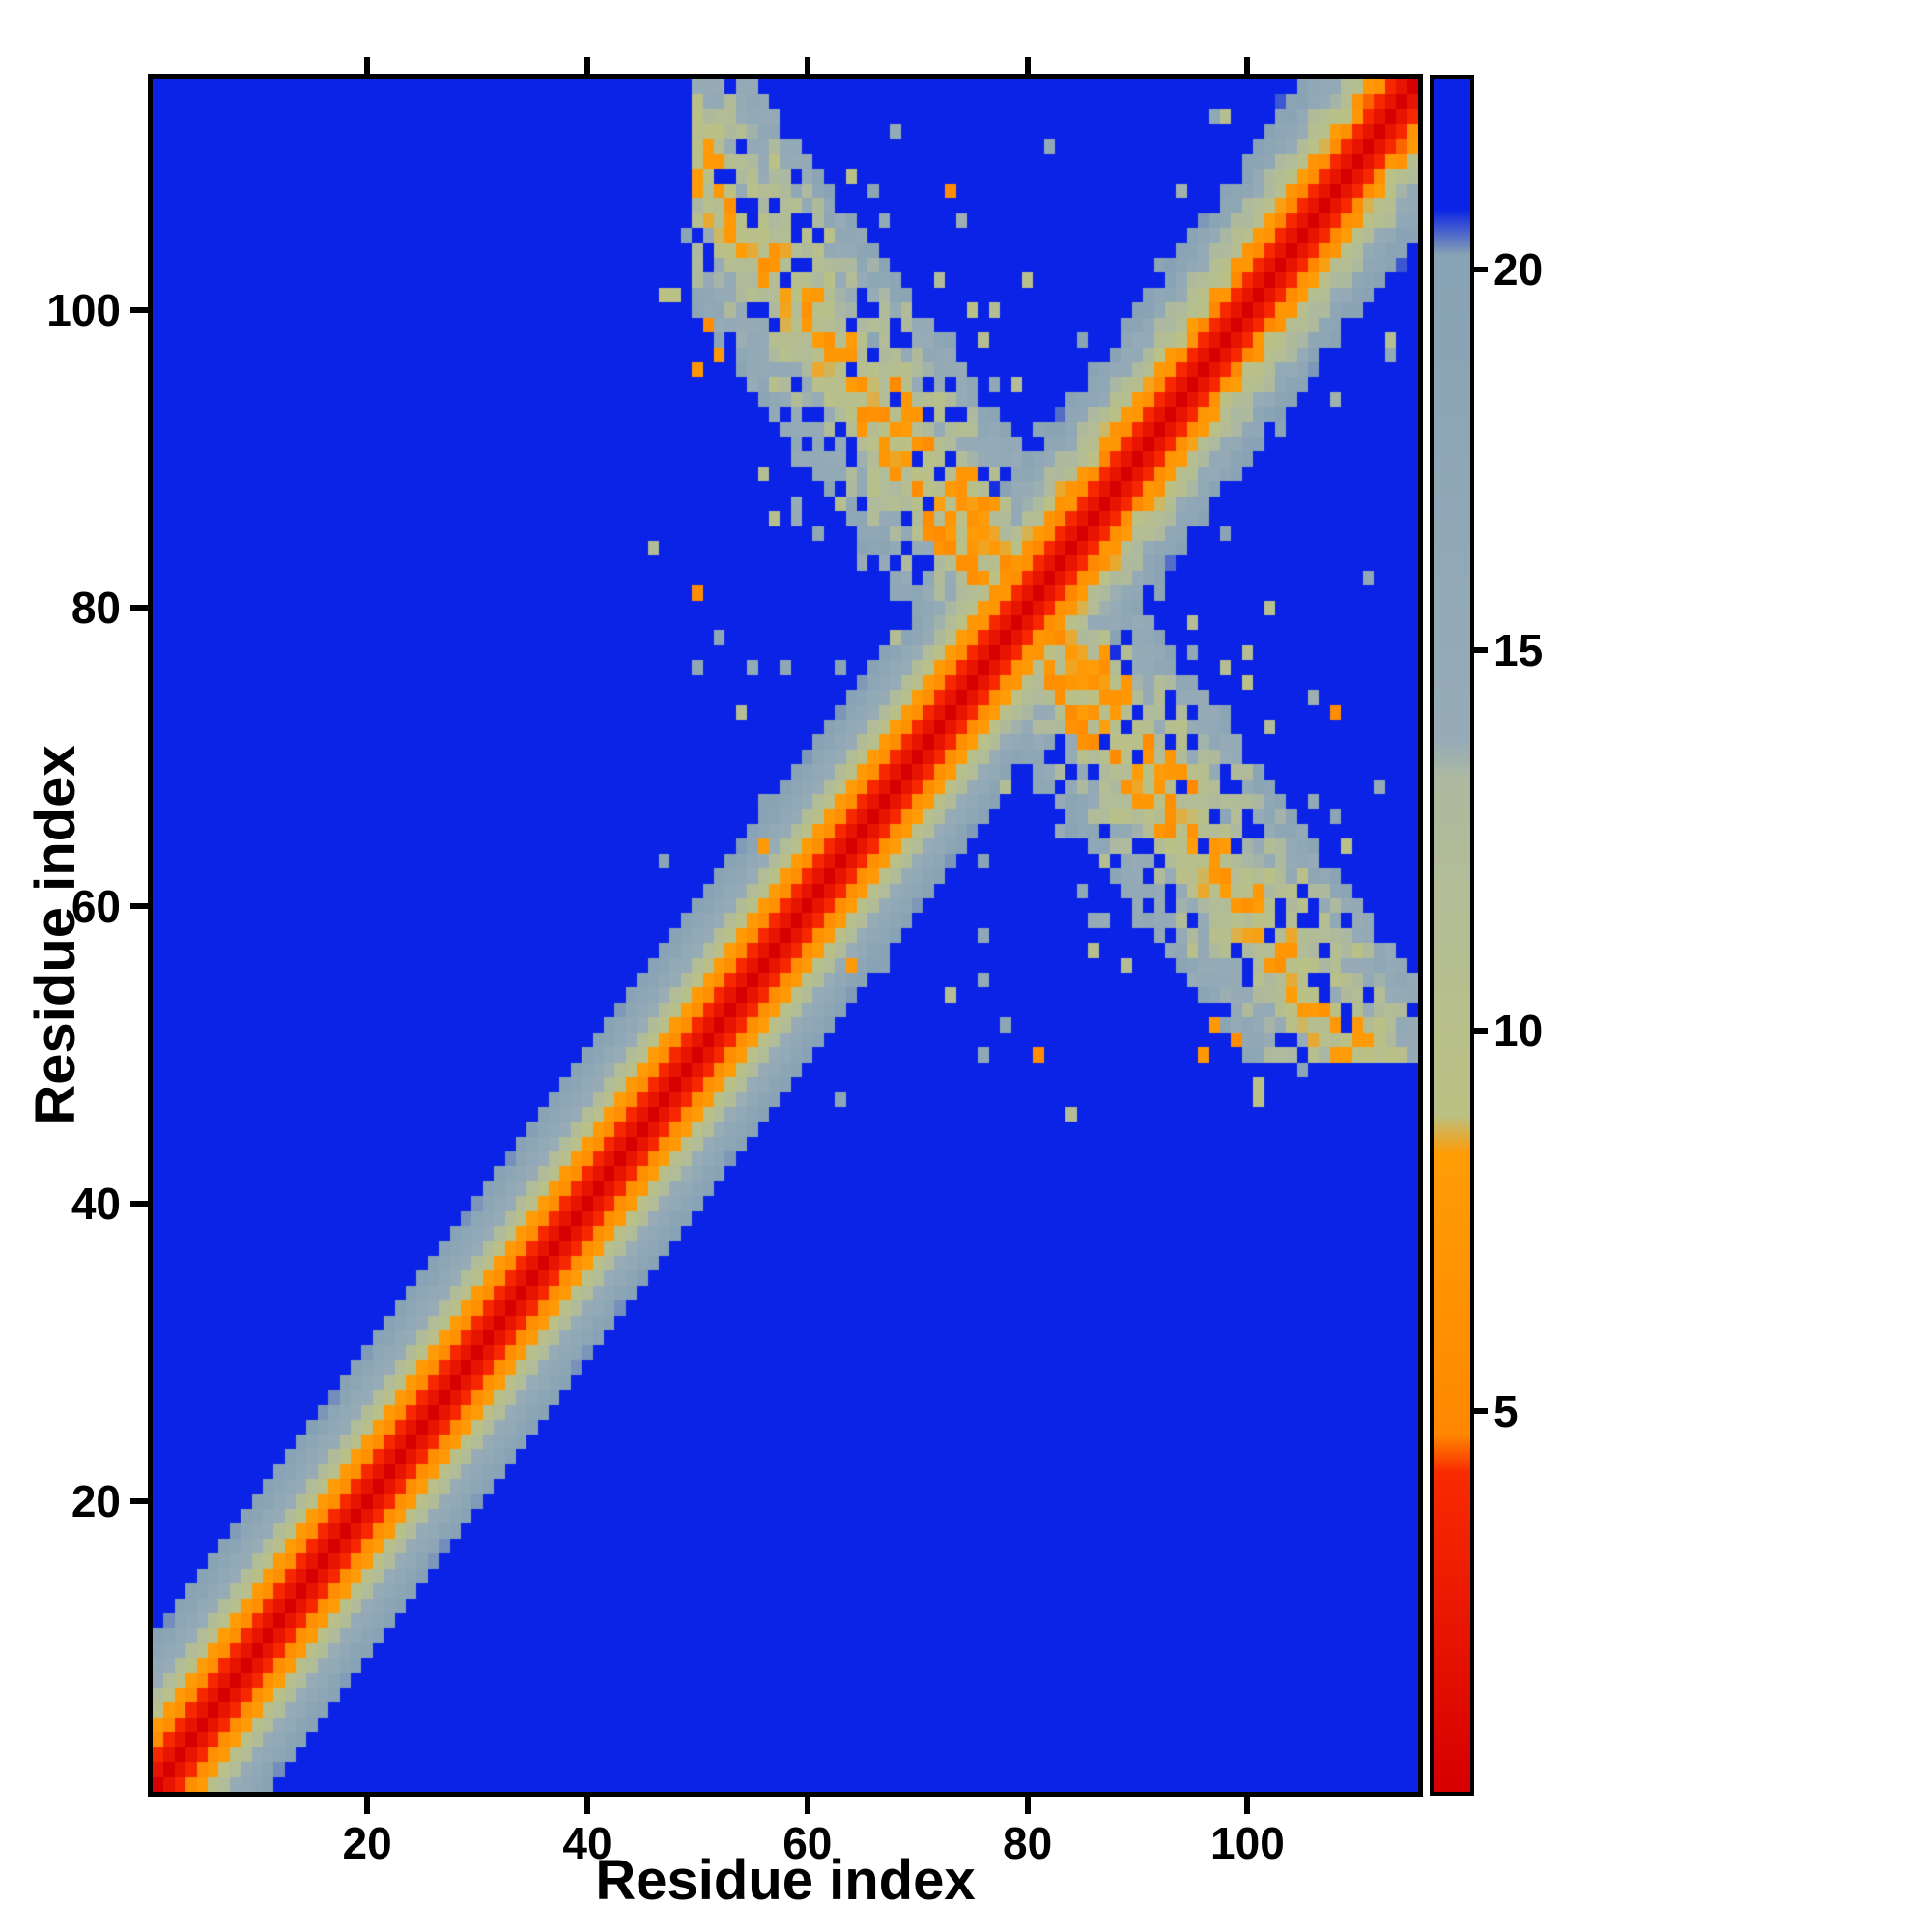 The image size is (1932, 1932). I want to click on x-tick-label: 20, so click(367, 1843).